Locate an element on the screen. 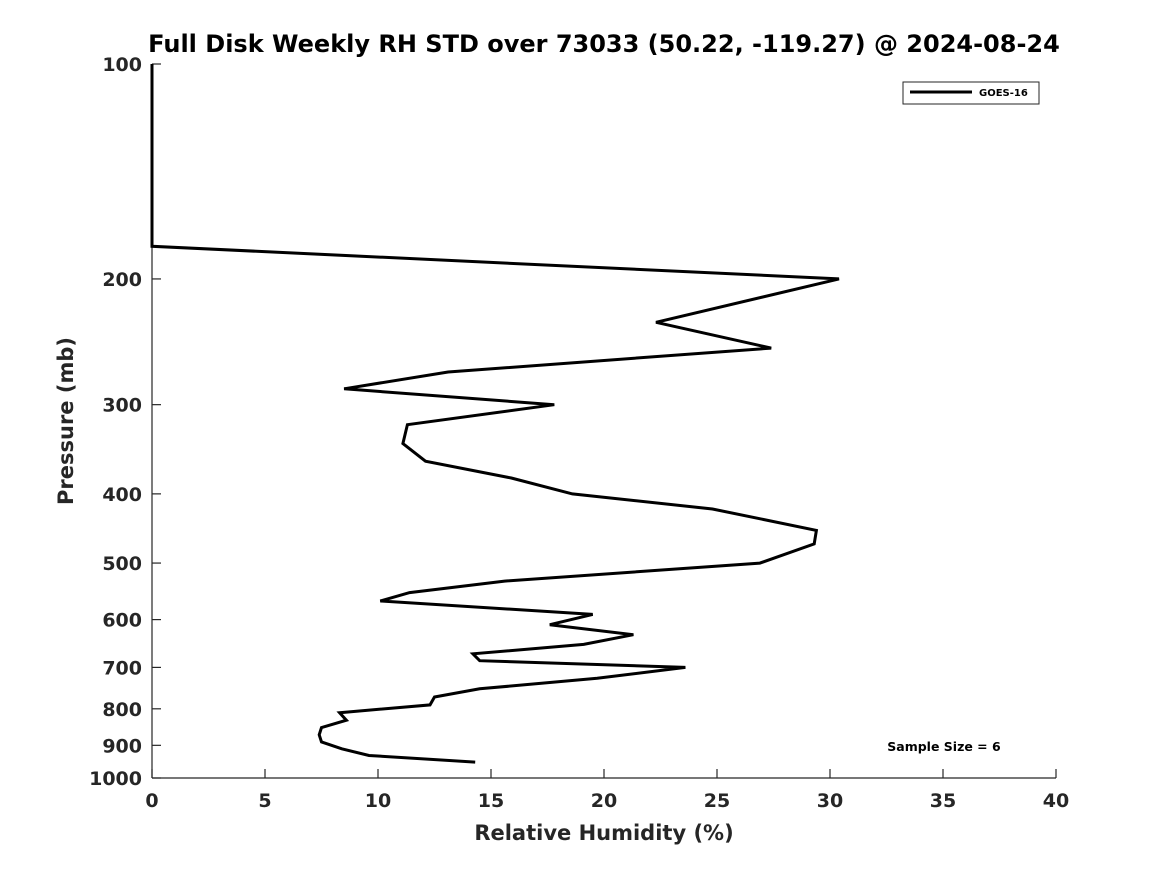  x-tick-label: 15 is located at coordinates (491, 801).